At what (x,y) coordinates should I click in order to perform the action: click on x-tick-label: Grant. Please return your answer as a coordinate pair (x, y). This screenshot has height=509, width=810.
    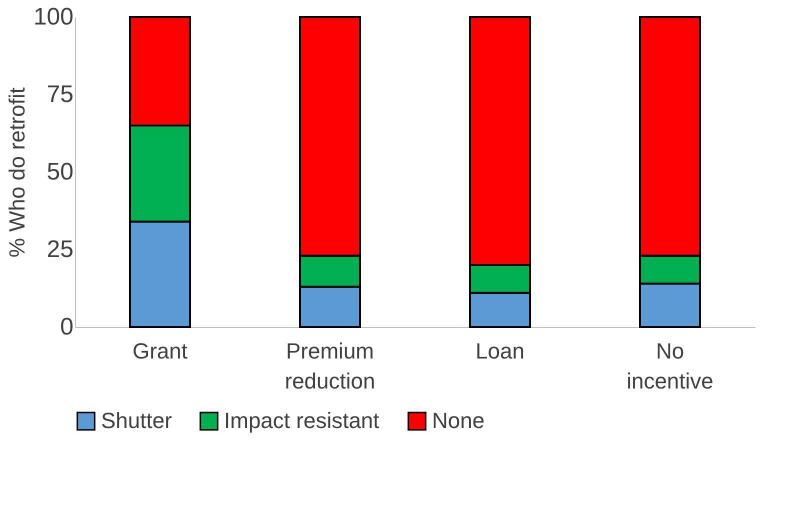
    Looking at the image, I should click on (160, 351).